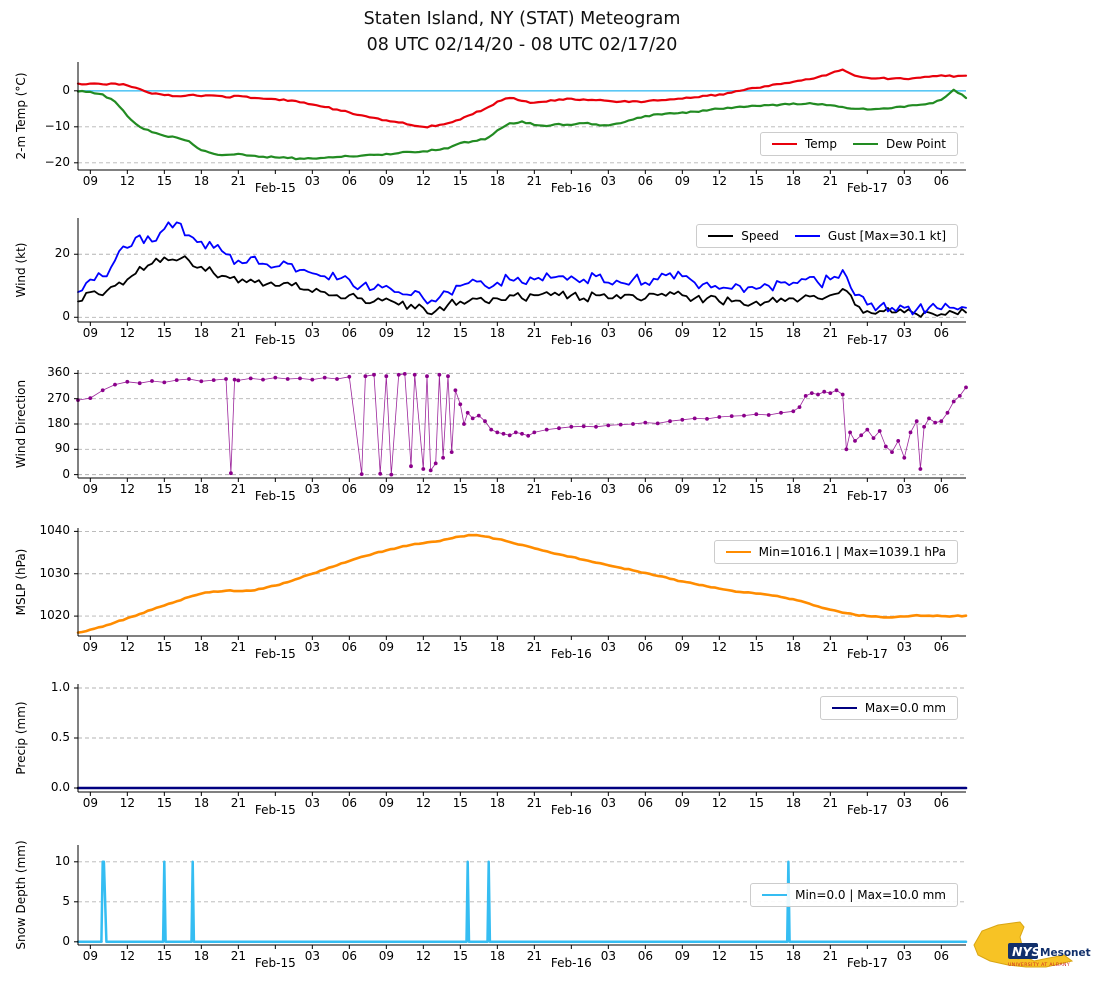 The width and height of the screenshot is (1094, 1001). I want to click on legend: Min=1016.1 | Max=1039.1 hPa, so click(835, 552).